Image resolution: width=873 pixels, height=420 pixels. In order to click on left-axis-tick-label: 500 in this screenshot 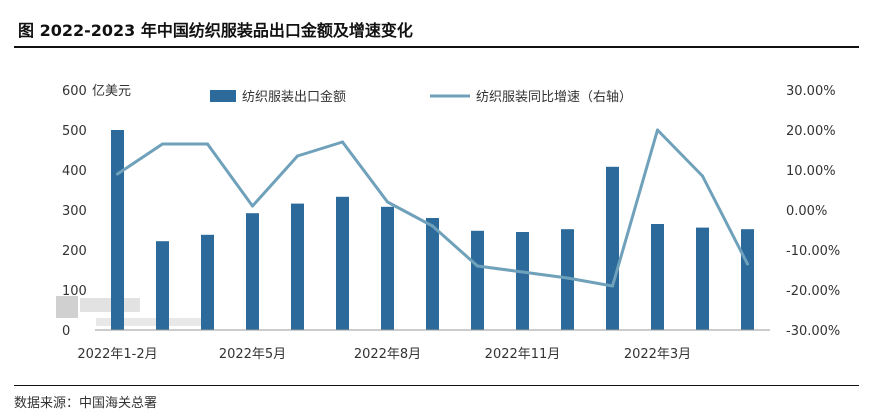, I will do `click(74, 131)`.